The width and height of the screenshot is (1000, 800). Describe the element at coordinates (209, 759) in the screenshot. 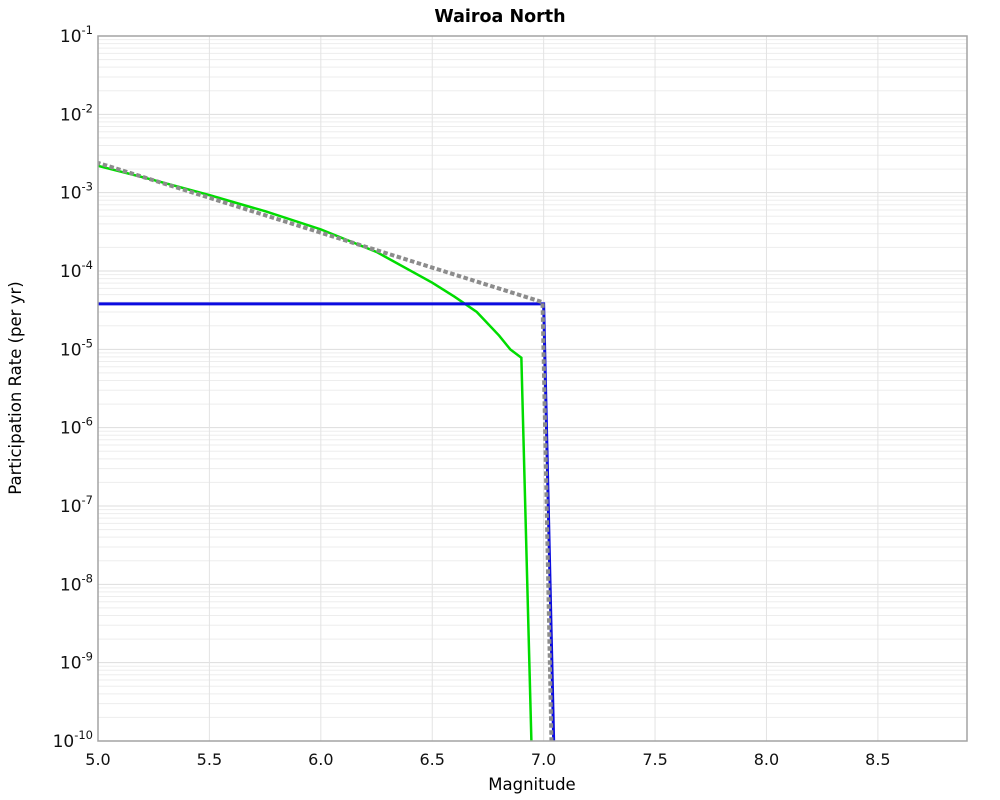

I see `x-tick-label: 5.5` at that location.